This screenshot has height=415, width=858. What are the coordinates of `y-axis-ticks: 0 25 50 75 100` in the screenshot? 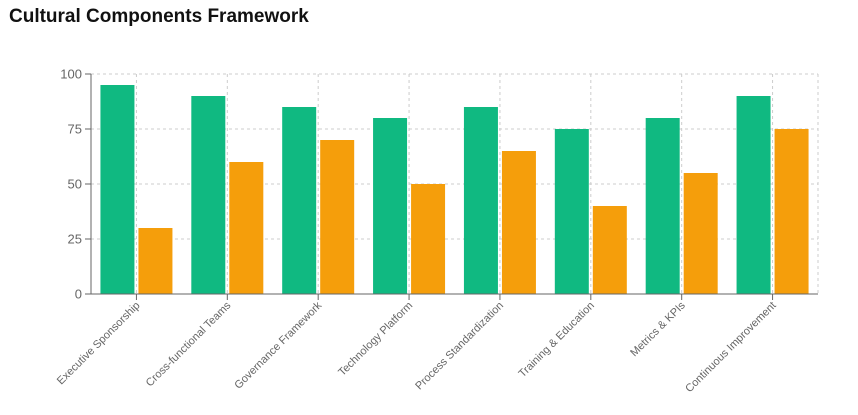 It's located at (75, 184).